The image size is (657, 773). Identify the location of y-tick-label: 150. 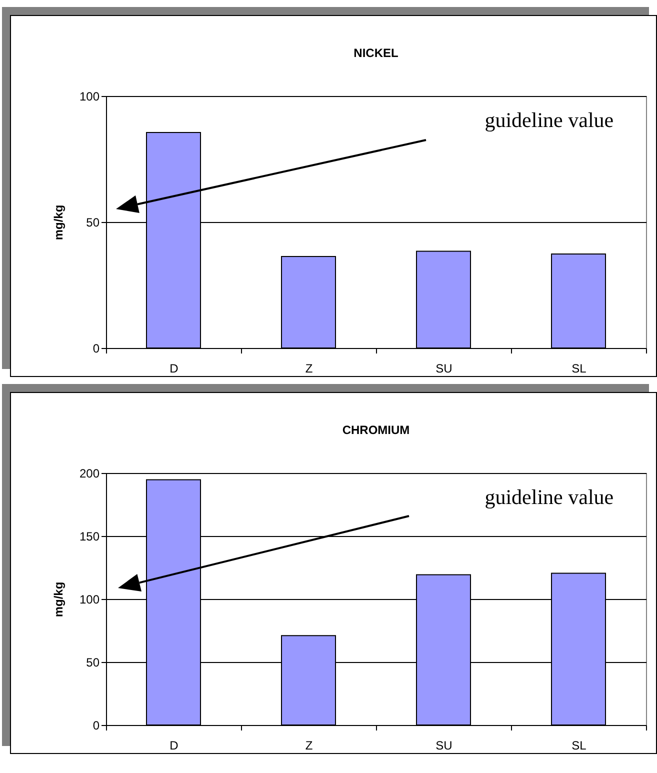
(89, 537).